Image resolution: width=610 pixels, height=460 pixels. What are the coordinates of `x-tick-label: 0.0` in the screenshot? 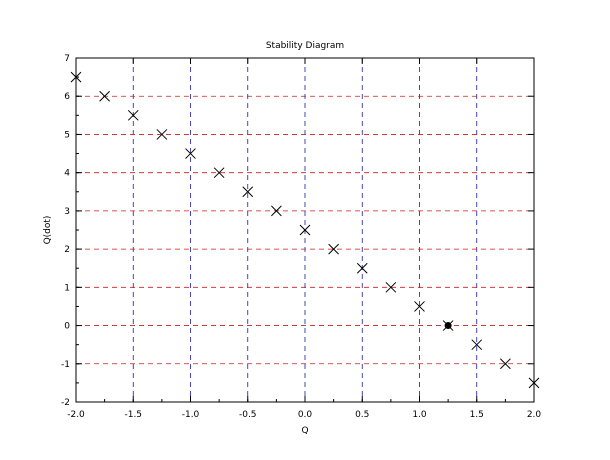 It's located at (305, 415).